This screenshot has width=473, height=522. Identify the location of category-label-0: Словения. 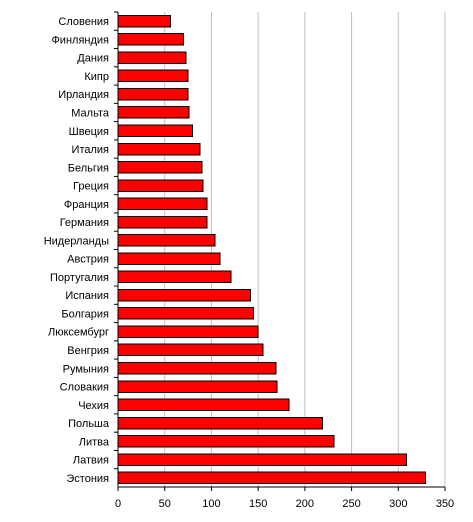
(83, 22).